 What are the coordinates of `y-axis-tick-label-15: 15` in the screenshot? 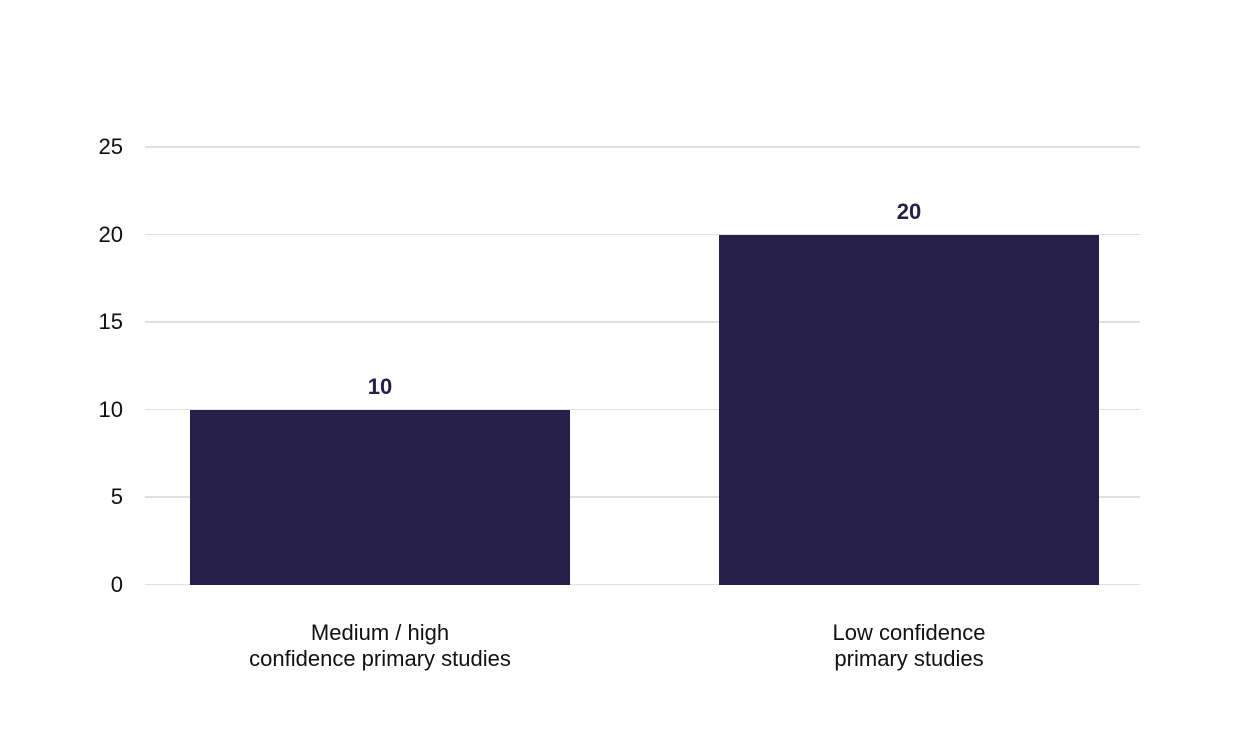 It's located at (110, 321).